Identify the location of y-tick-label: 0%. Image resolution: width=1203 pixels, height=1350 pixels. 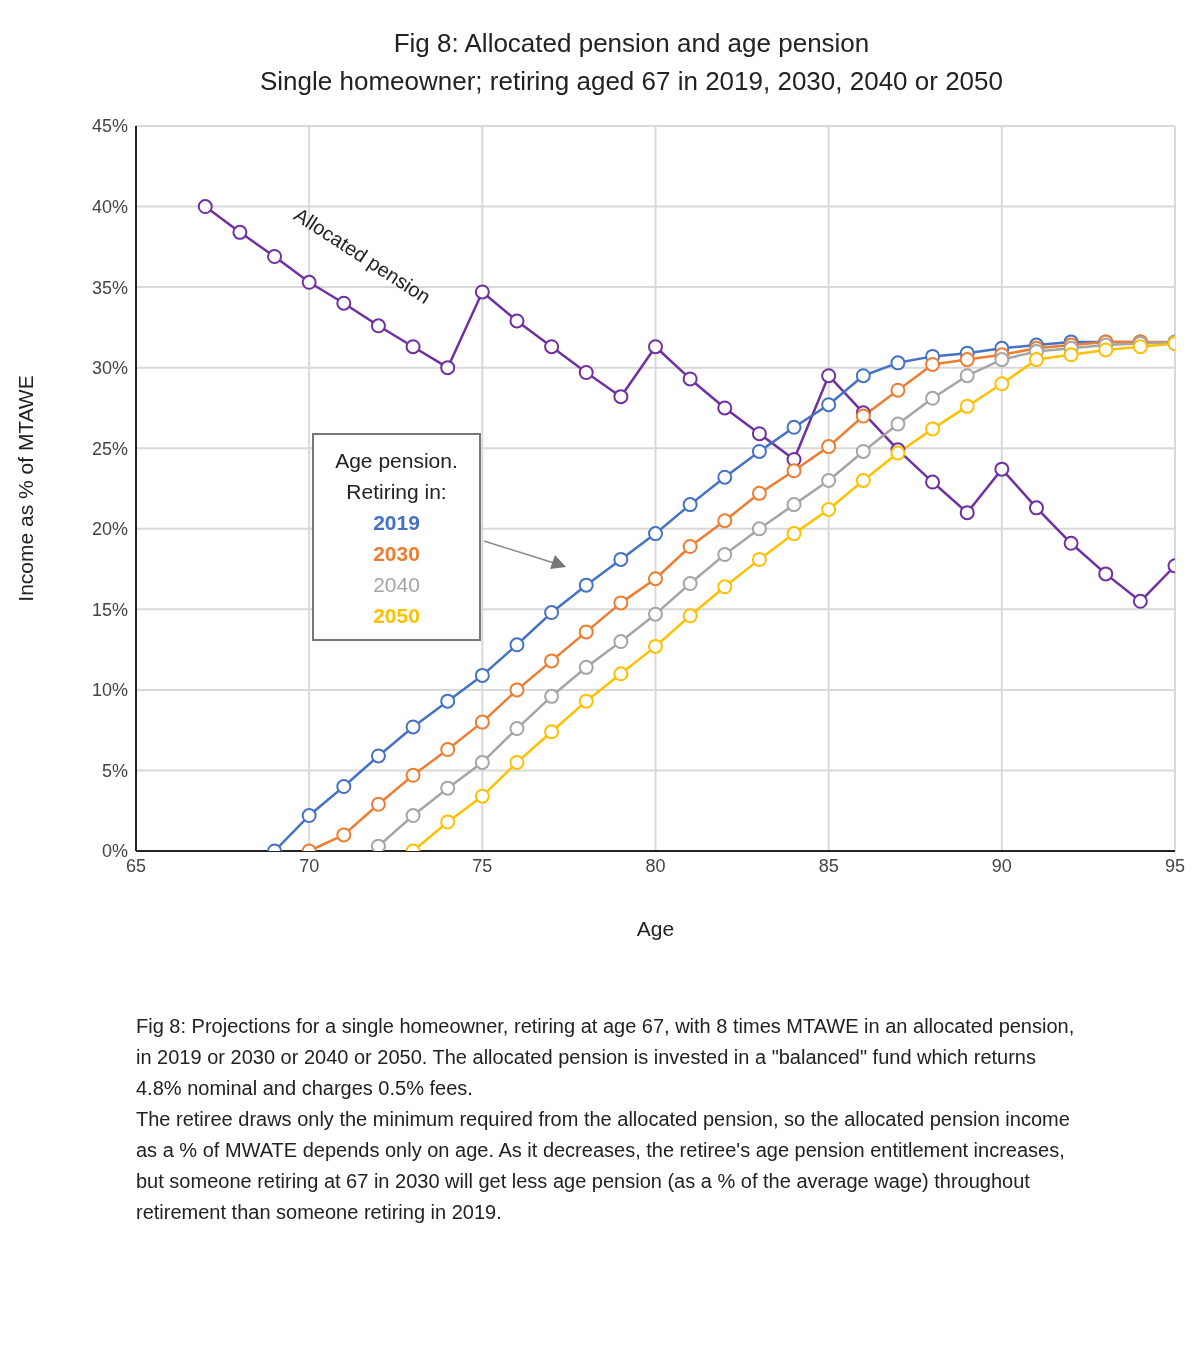
(114, 851).